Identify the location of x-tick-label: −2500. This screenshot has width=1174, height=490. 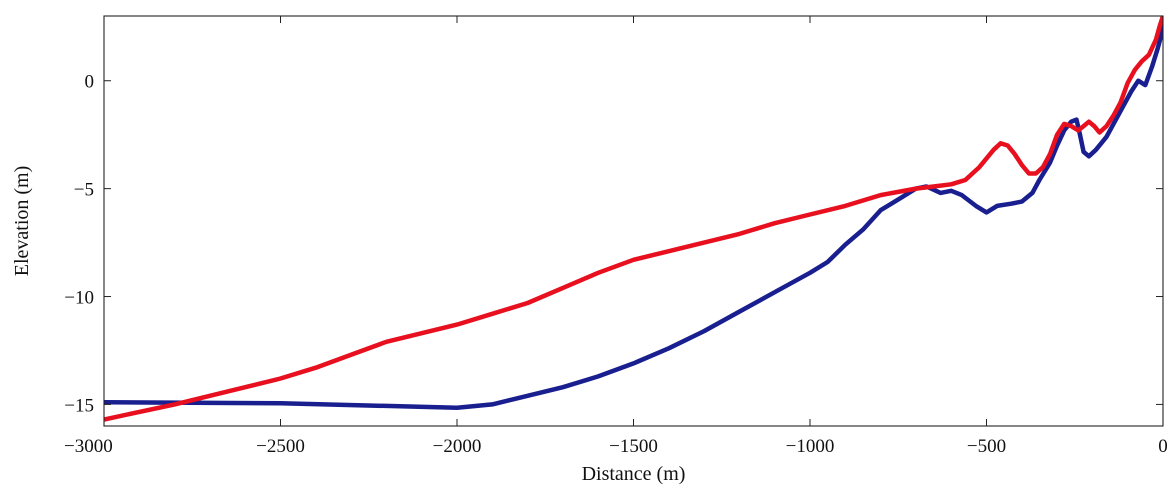
(280, 446).